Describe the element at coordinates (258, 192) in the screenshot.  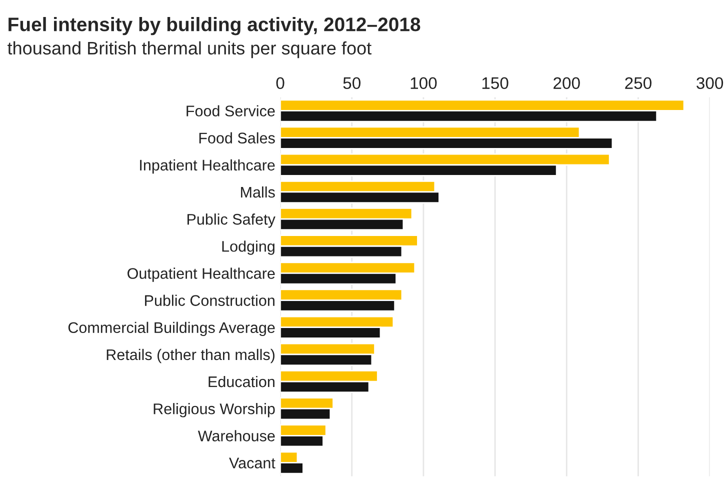
I see `y-tick-label: Malls` at that location.